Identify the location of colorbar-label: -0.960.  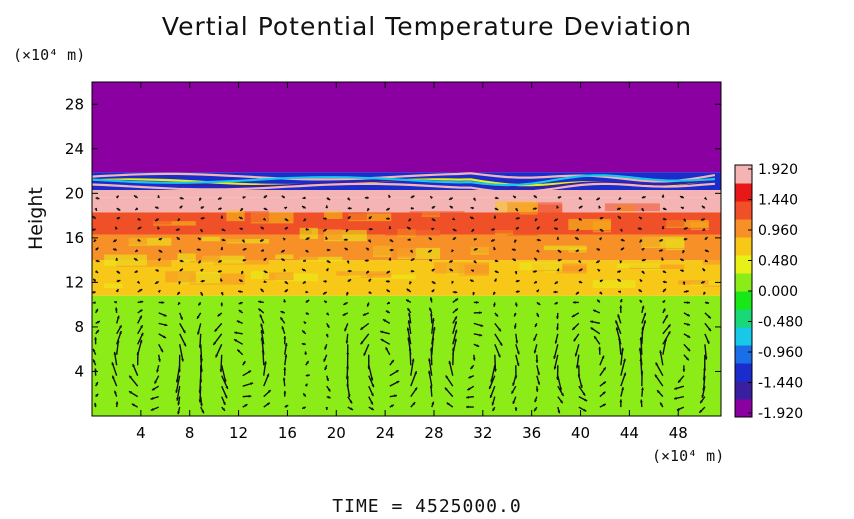
(780, 353).